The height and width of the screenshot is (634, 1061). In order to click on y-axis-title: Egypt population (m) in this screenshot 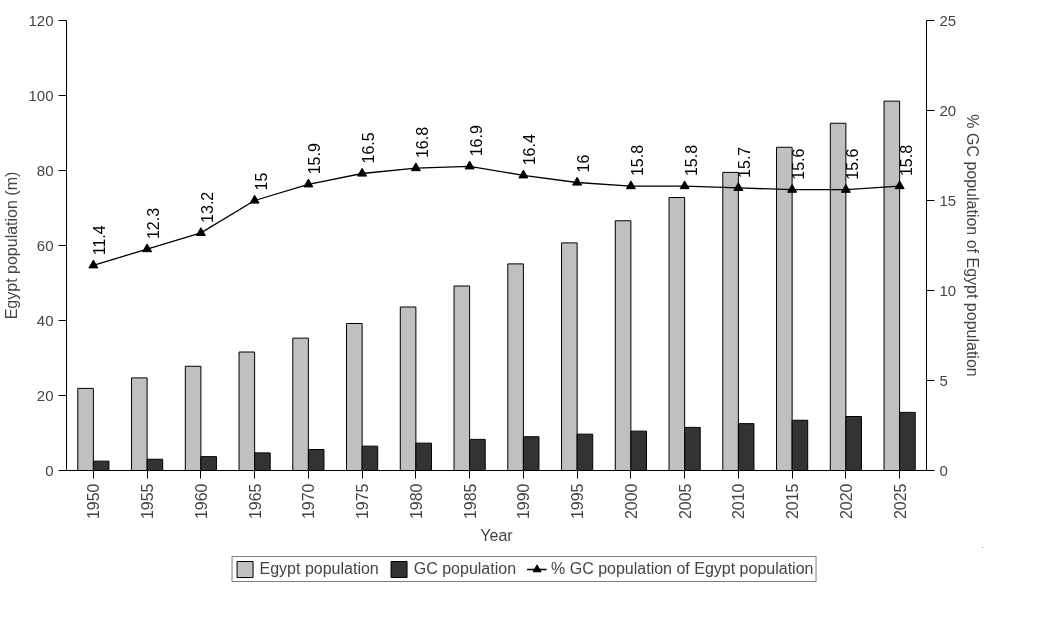, I will do `click(12, 245)`.